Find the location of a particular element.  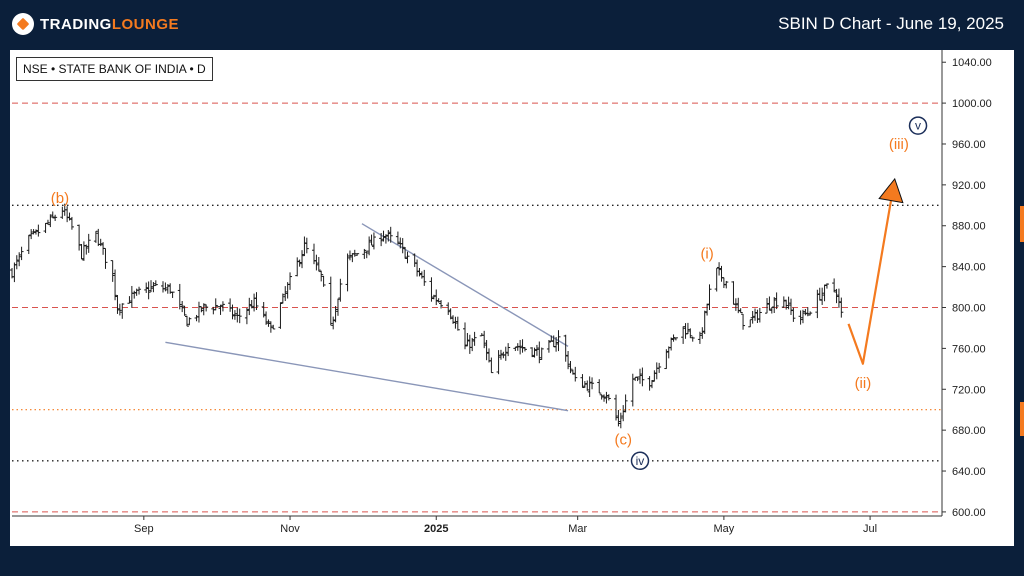

symbol-label: NSE • STATE BANK OF INDIA • D is located at coordinates (114, 69).